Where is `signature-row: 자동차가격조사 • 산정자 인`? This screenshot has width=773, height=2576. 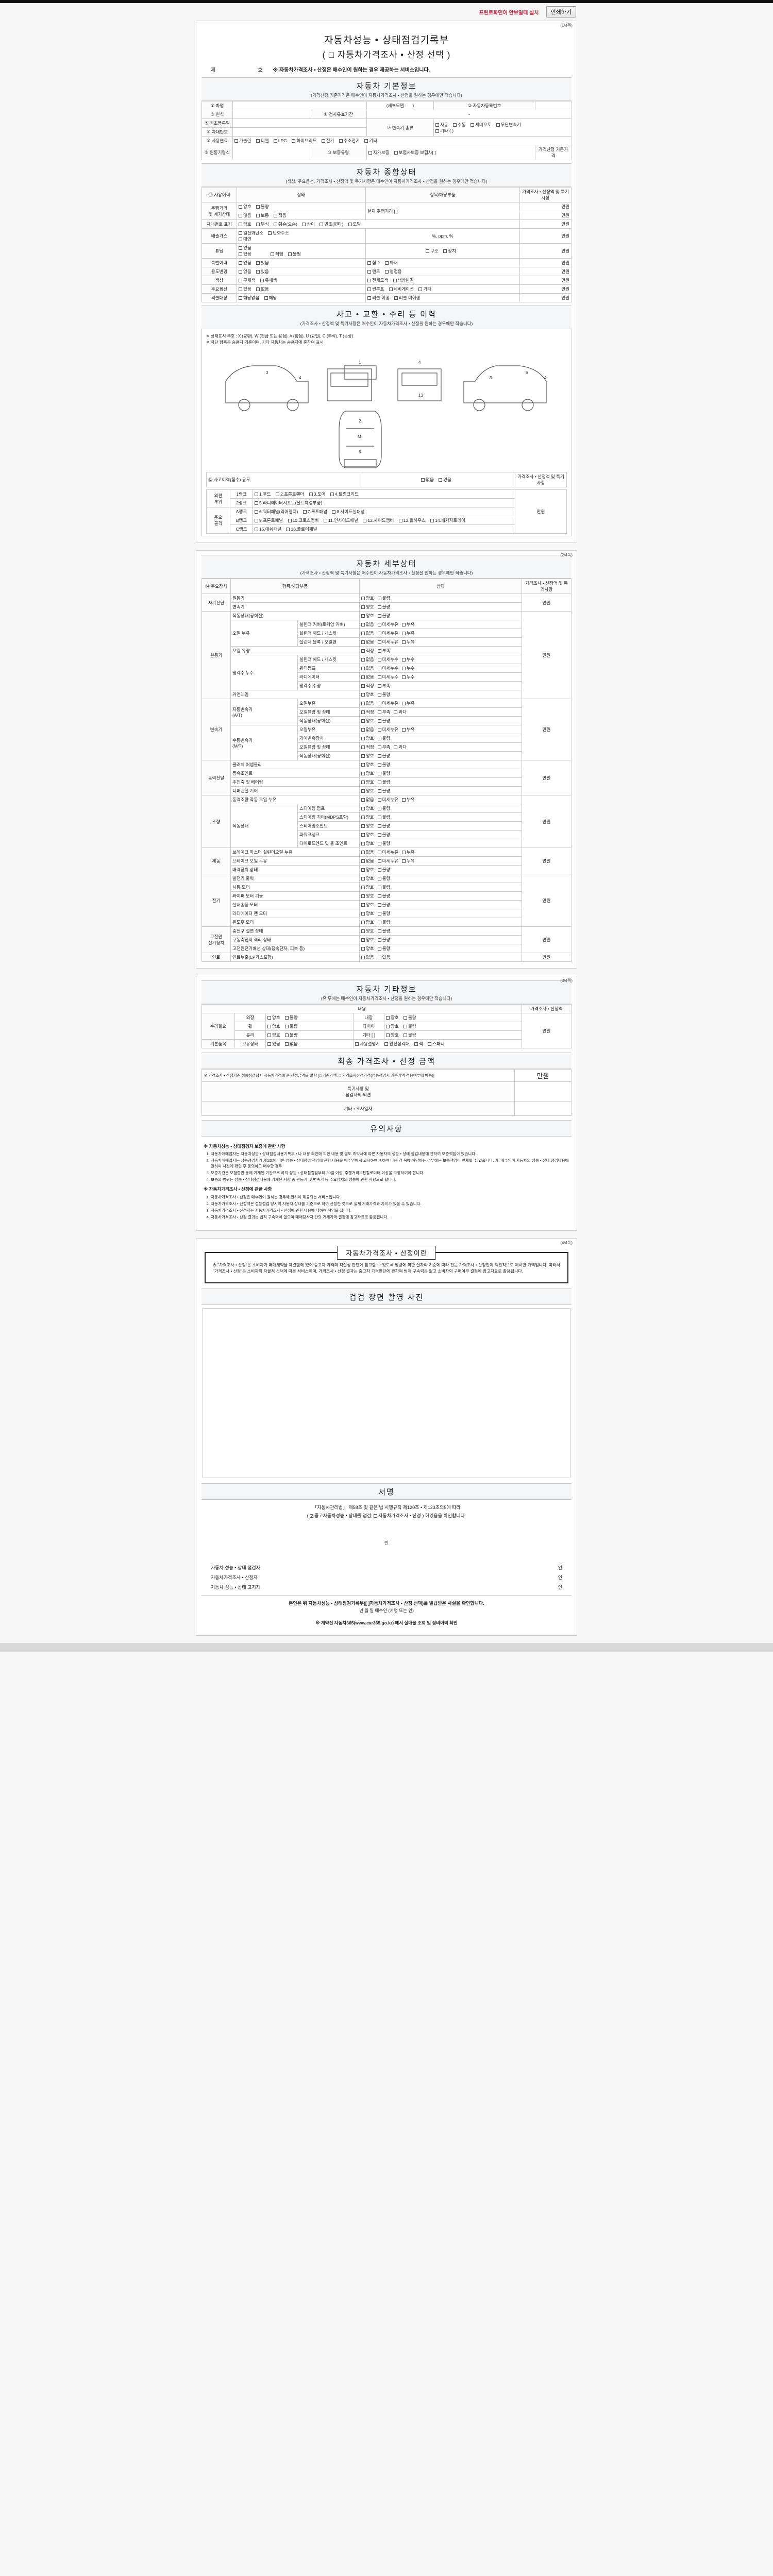
signature-row: 자동차가격조사 • 산정자 인 is located at coordinates (386, 1577).